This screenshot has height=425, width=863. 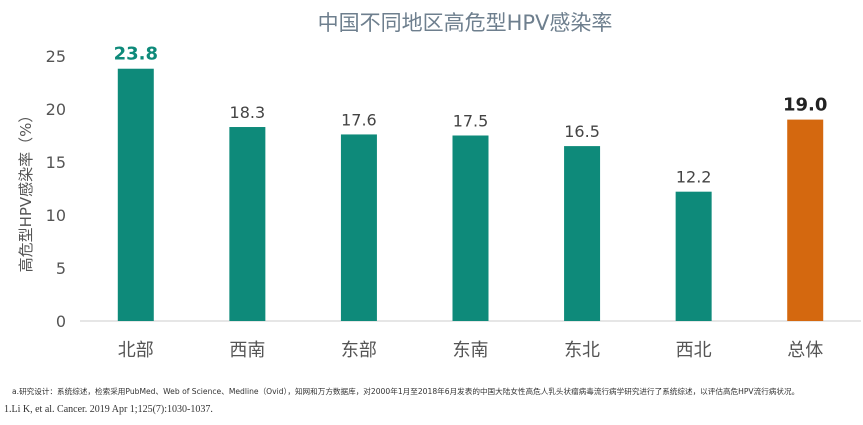 I want to click on x-tick-label: 西北, so click(x=694, y=350).